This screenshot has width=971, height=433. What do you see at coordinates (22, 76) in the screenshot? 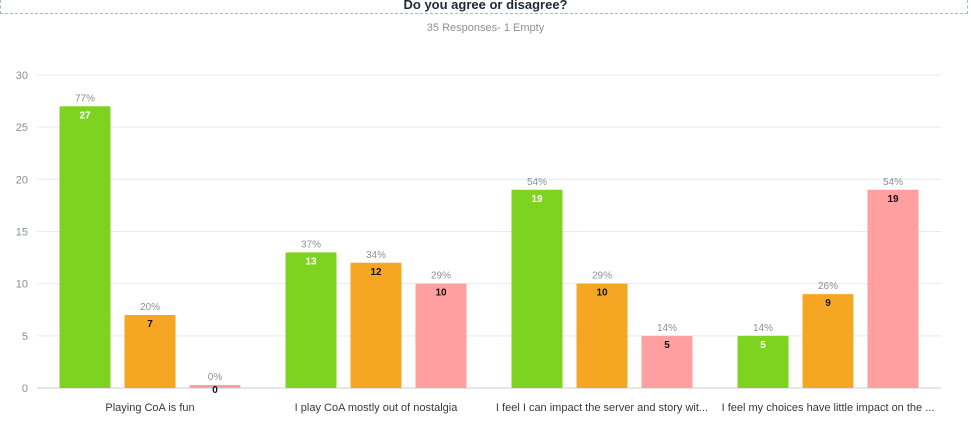
I see `y-tick-label: 30` at bounding box center [22, 76].